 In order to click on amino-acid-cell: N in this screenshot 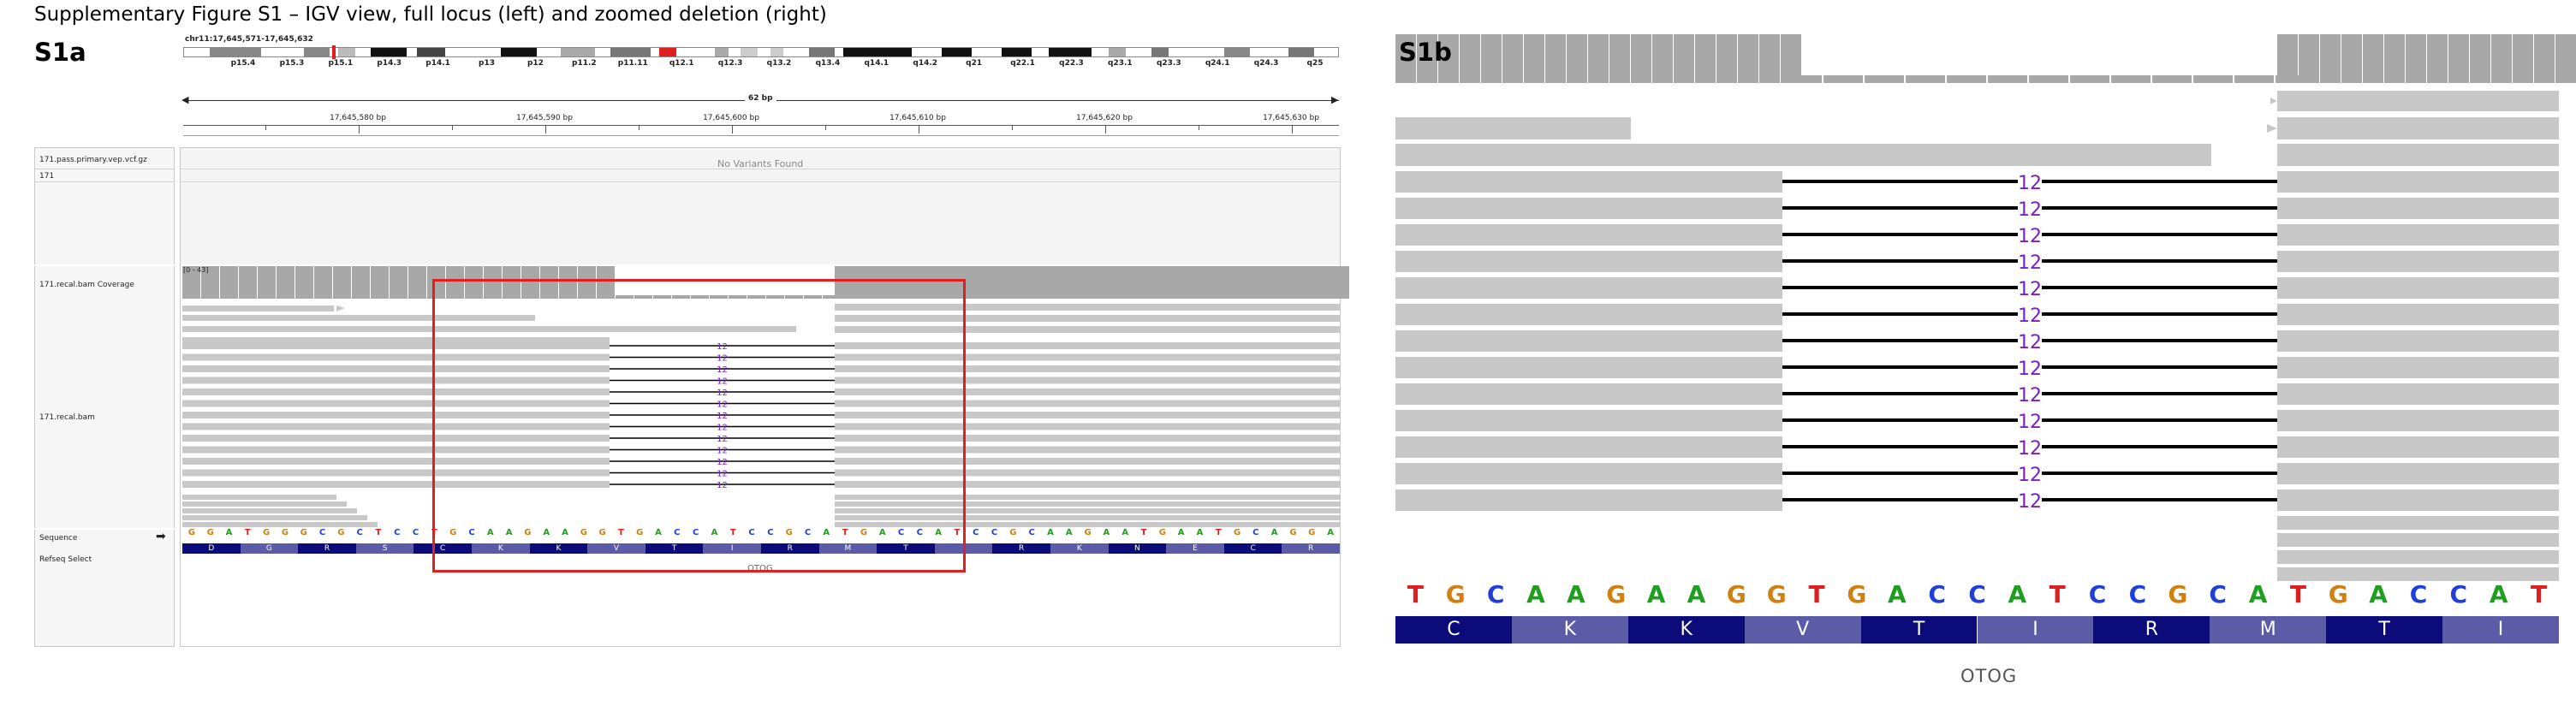, I will do `click(1137, 548)`.